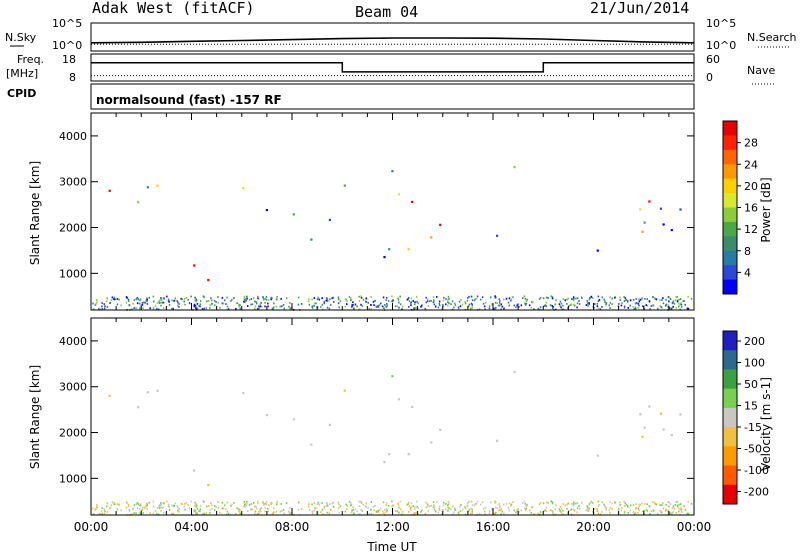  Describe the element at coordinates (753, 449) in the screenshot. I see `vel-cbar-tick-label: -50` at that location.